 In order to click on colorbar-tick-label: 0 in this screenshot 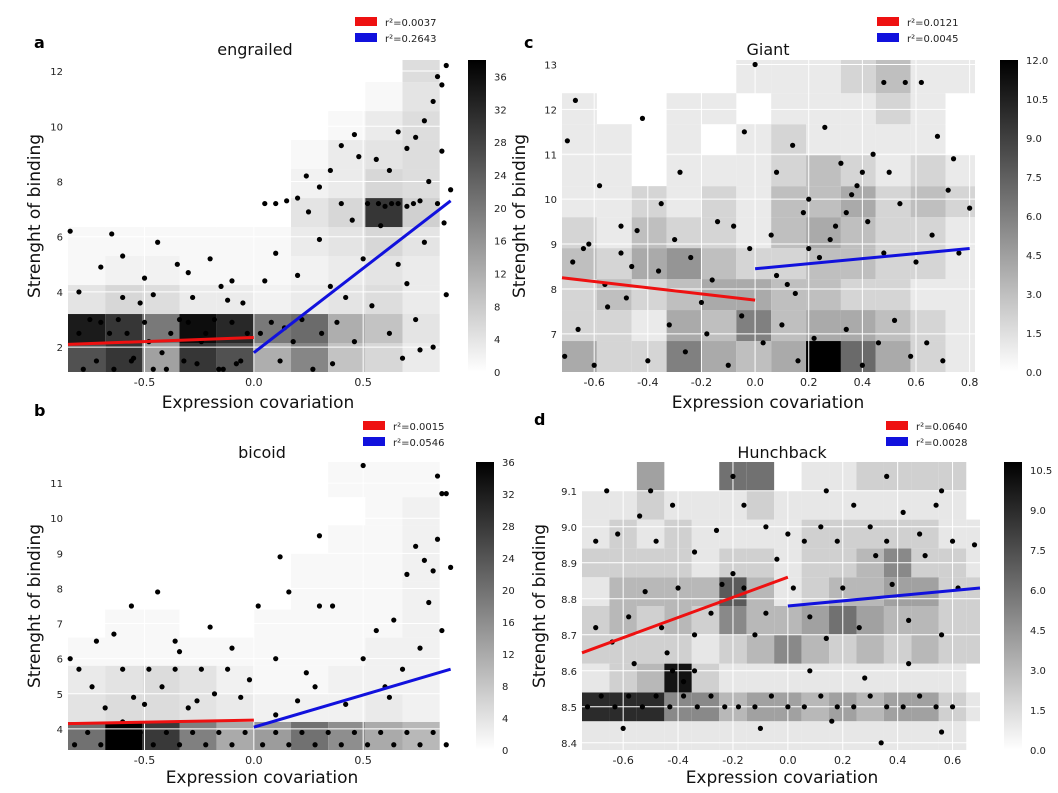, I will do `click(505, 751)`.